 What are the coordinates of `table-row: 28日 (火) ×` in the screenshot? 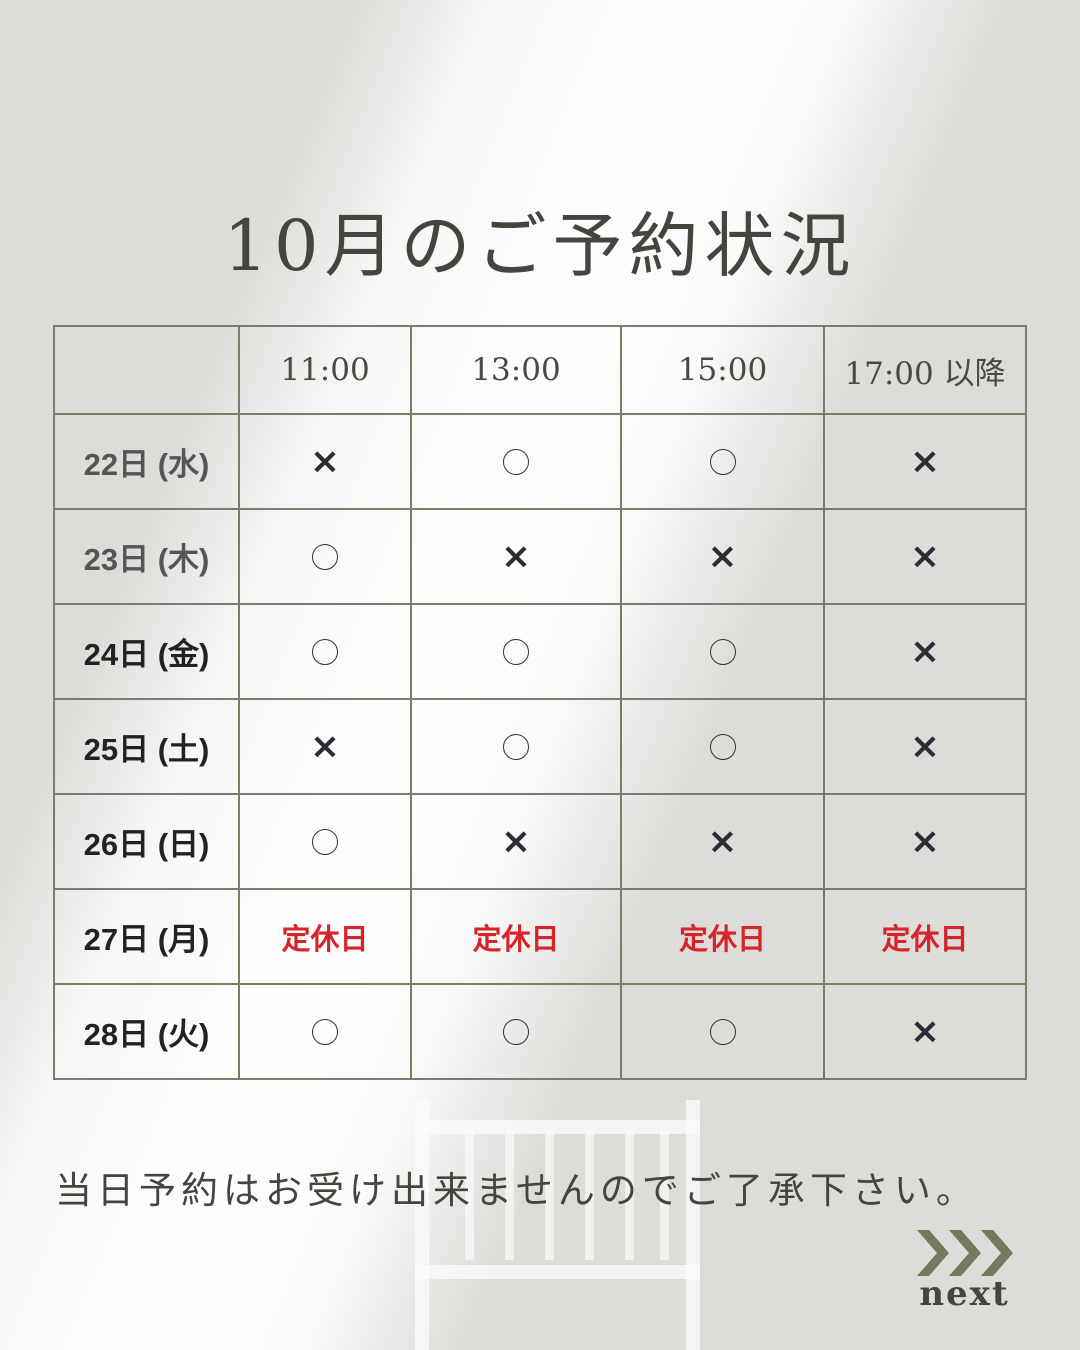 It's located at (540, 1031).